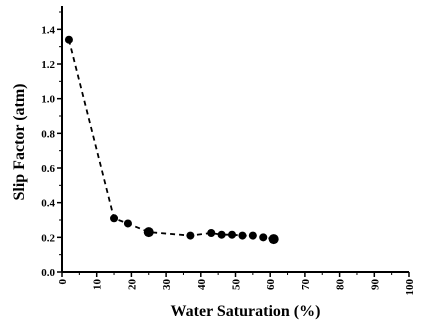  I want to click on y-tick-label: 0.4, so click(48, 204).